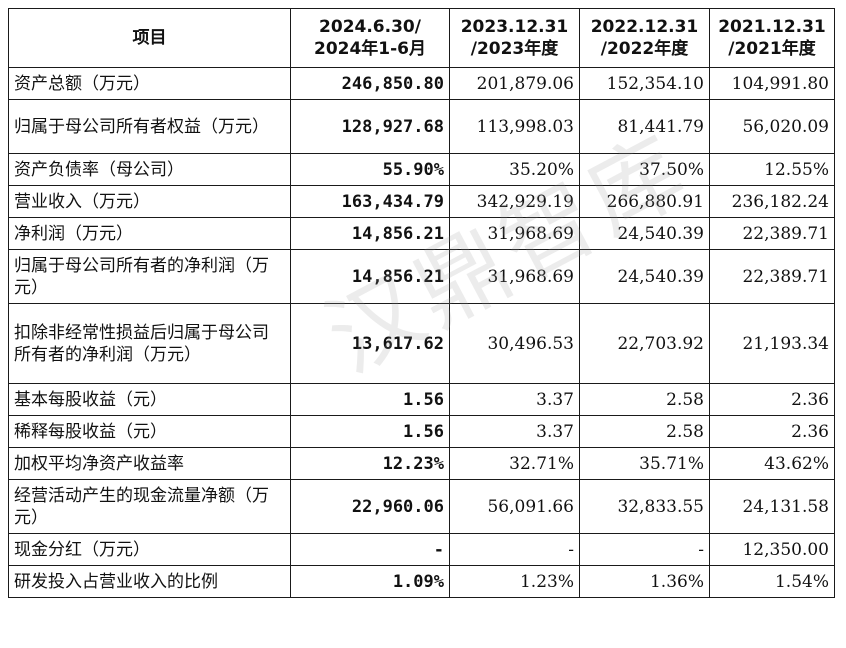  What do you see at coordinates (370, 126) in the screenshot?
I see `row-value: 128,927.68` at bounding box center [370, 126].